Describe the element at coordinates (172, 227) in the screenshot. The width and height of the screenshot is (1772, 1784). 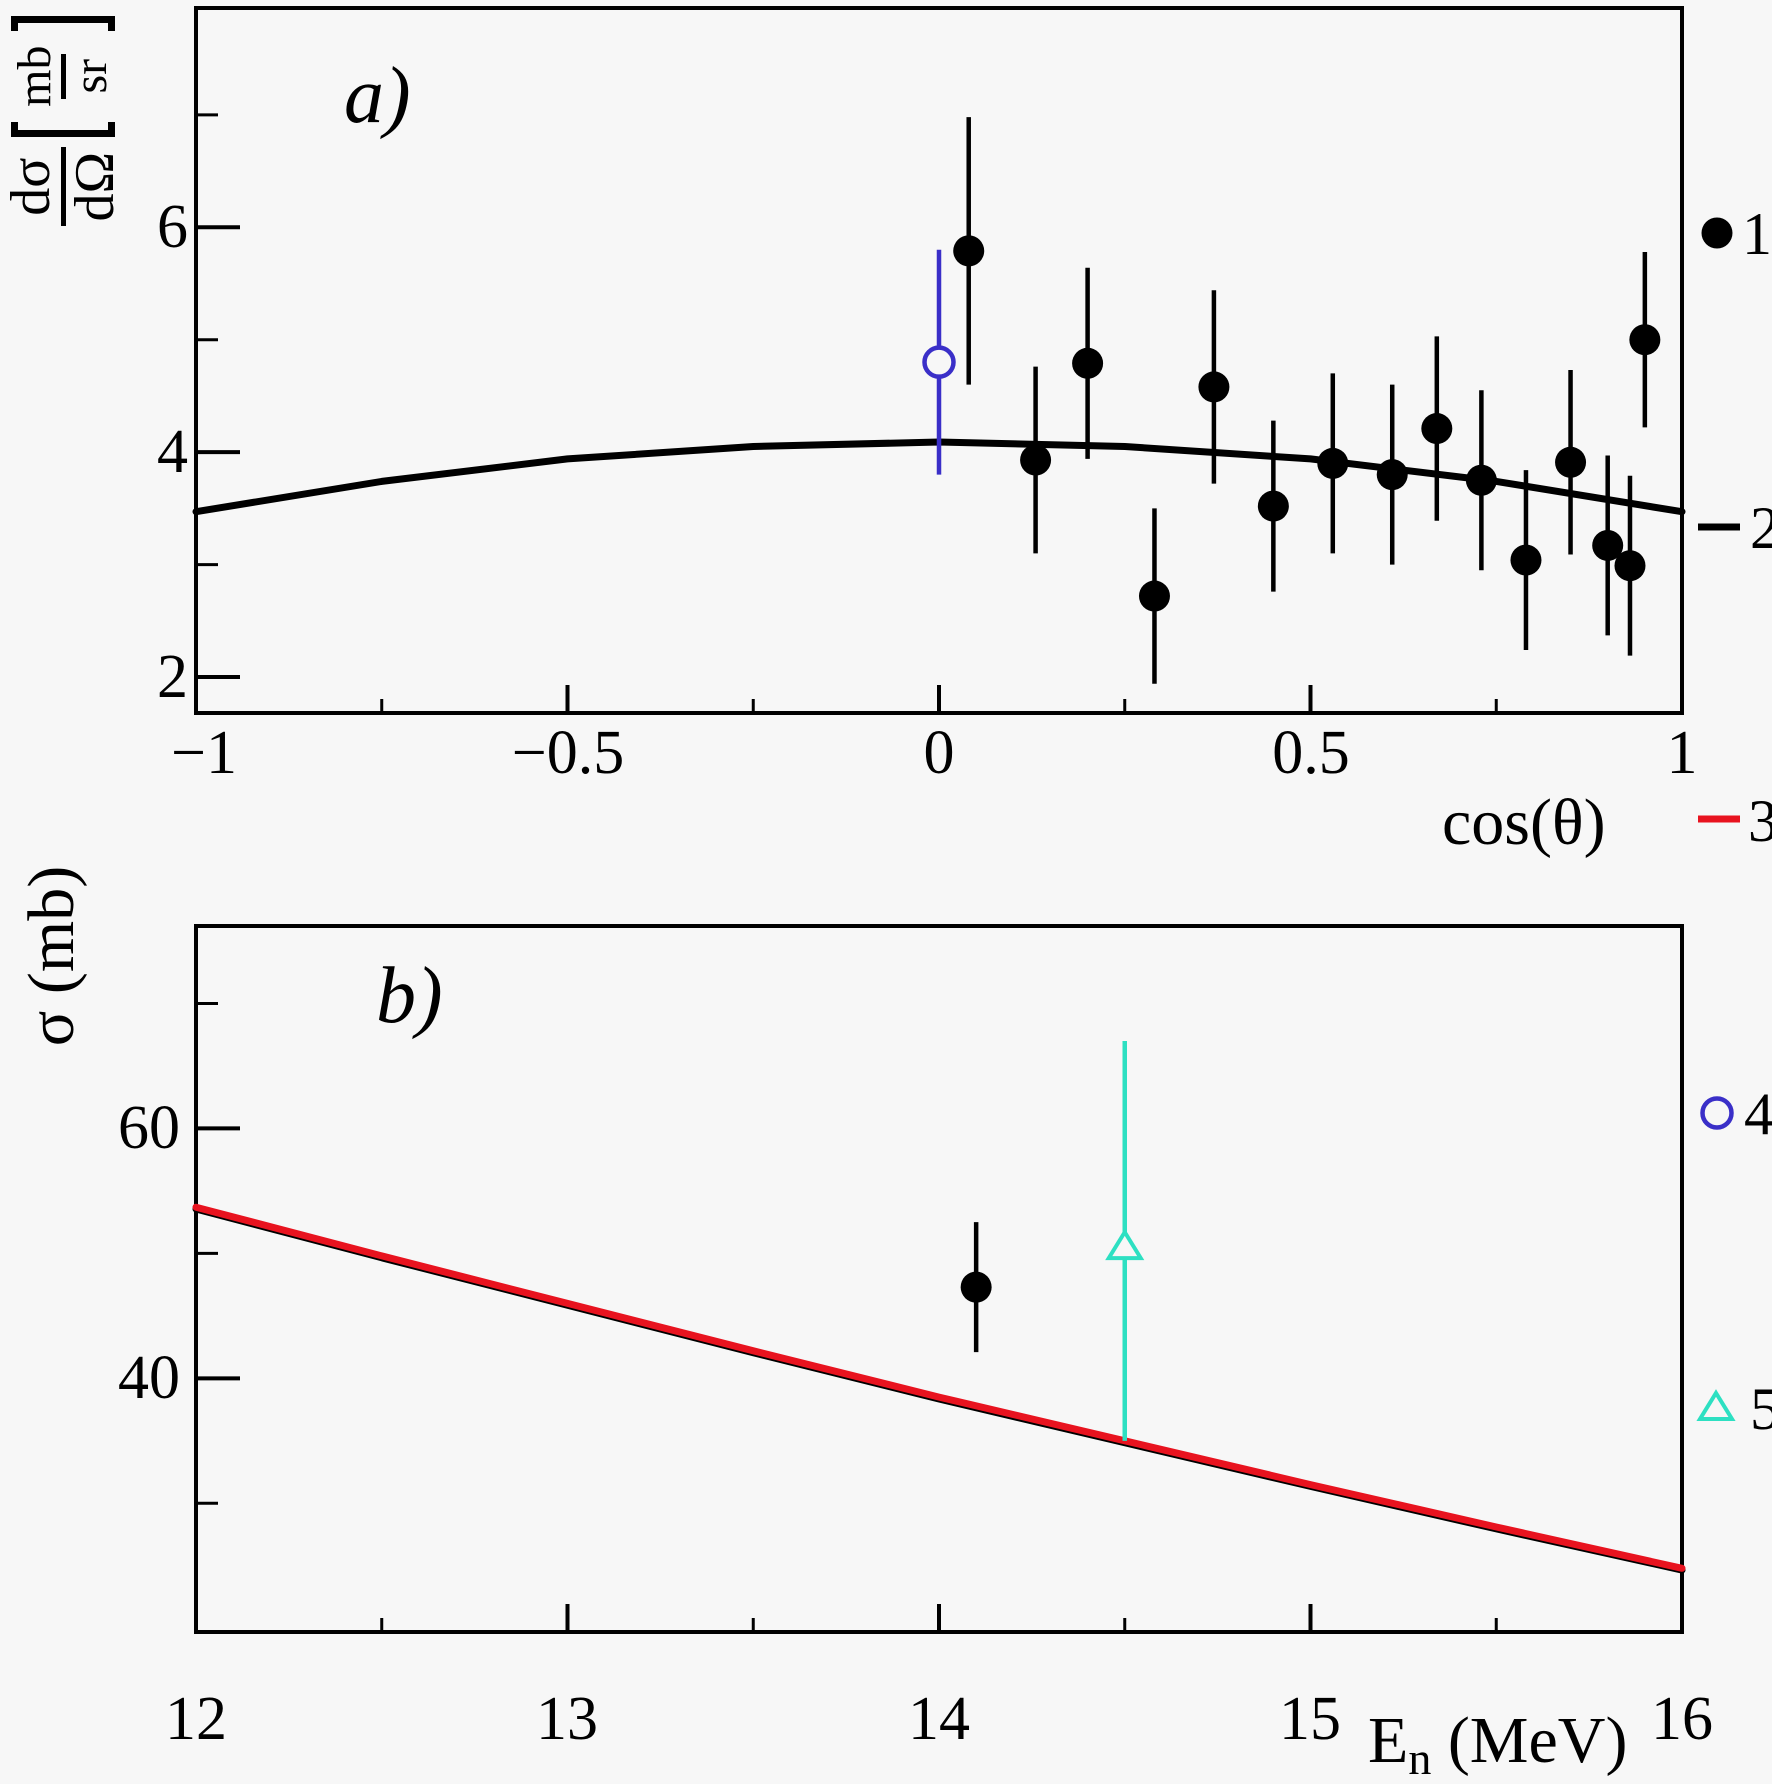
I see `a-y-tick-6: 6` at that location.